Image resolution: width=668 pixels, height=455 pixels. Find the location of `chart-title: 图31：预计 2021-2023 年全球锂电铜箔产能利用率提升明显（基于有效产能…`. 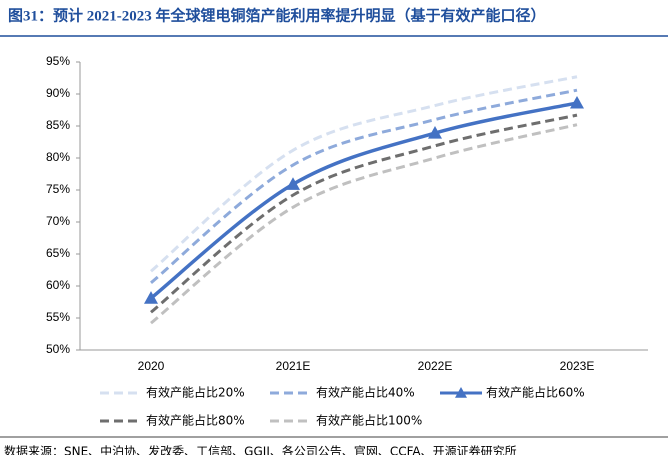

chart-title: 图31：预计 2021-2023 年全球锂电铜箔产能利用率提升明显（基于有效产能… is located at coordinates (277, 15).